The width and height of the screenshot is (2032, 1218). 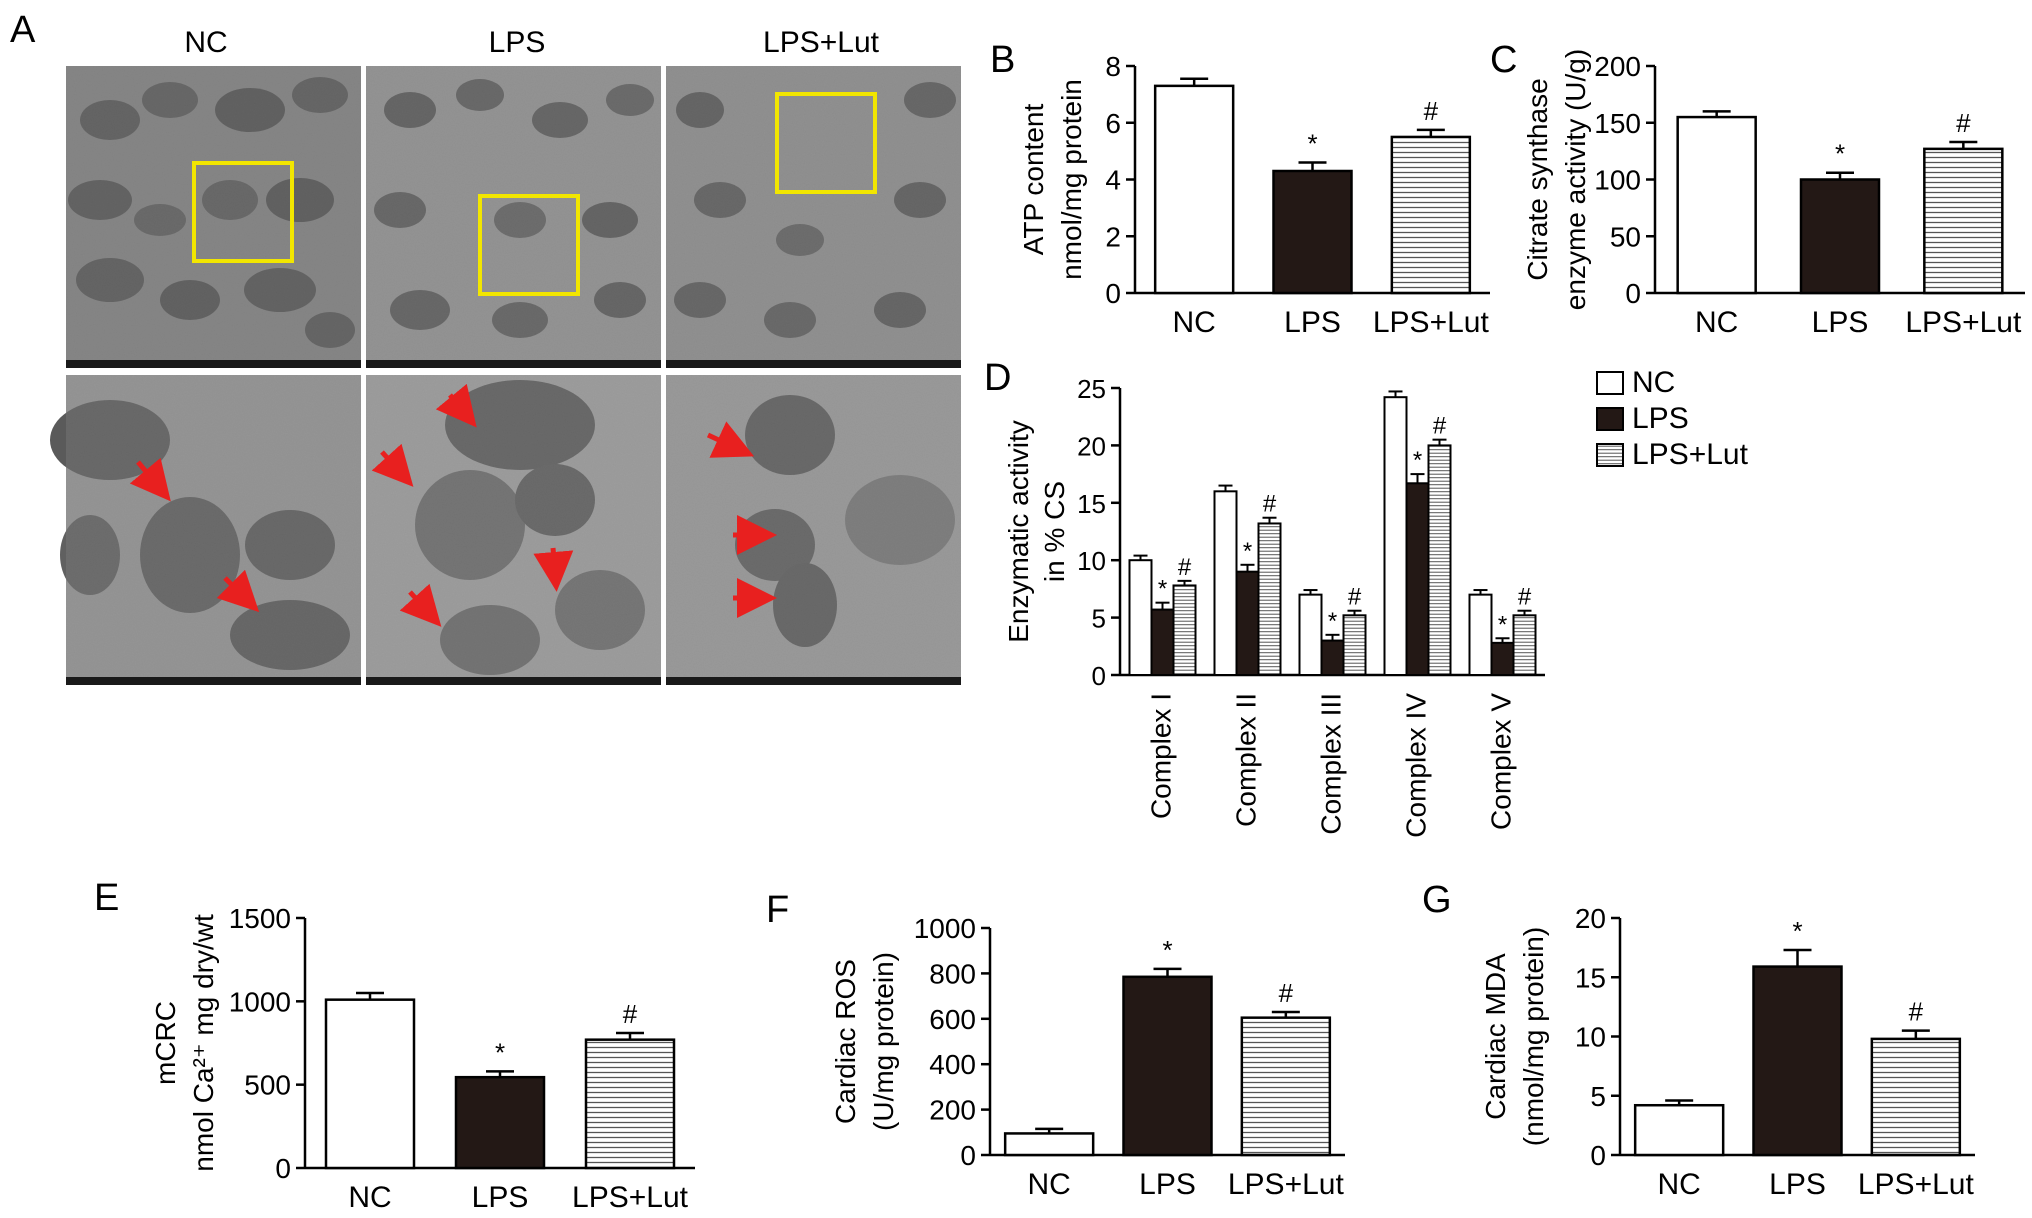 I want to click on y-tick-label: 600, so click(x=952, y=1019).